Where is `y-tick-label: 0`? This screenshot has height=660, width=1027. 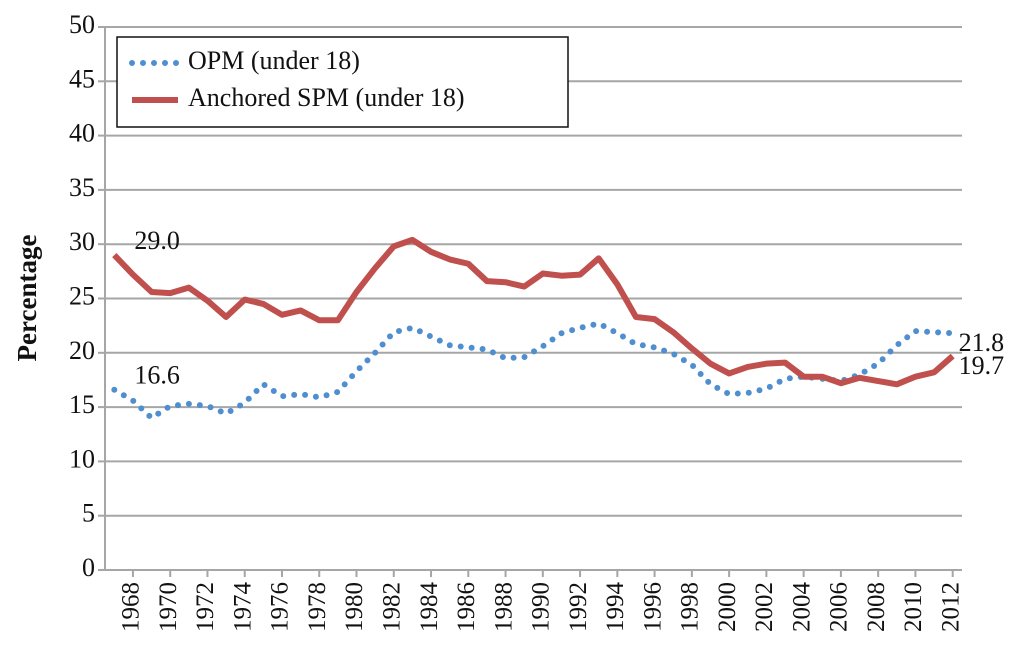
y-tick-label: 0 is located at coordinates (88, 567).